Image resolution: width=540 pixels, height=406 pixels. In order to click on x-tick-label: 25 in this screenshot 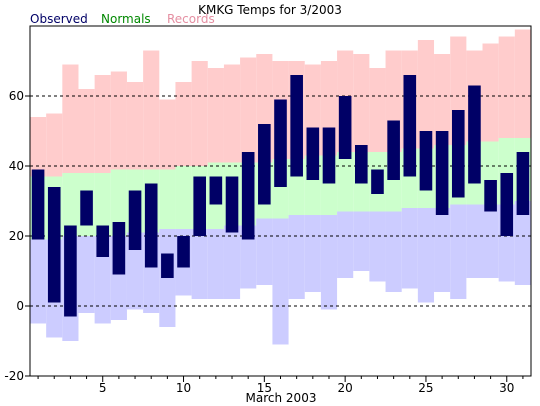, I will do `click(425, 388)`.